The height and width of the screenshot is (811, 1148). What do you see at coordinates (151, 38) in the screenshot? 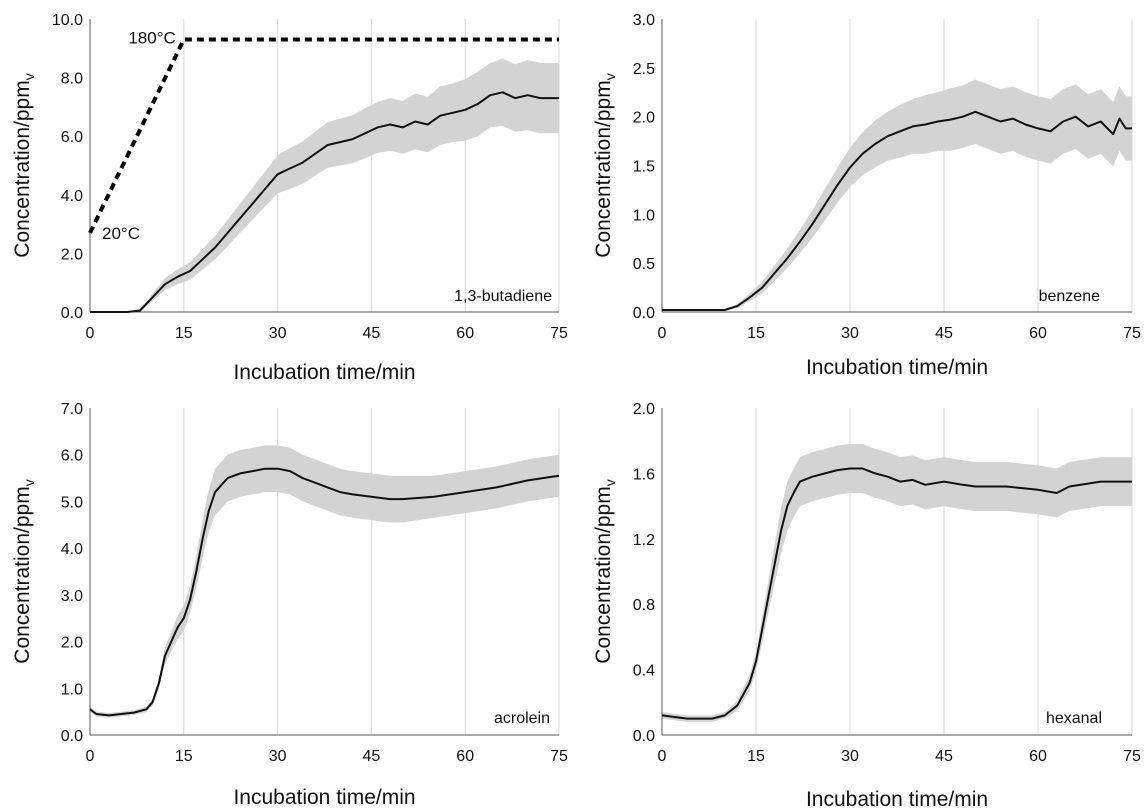
I see `temp-end-label: 180°C` at bounding box center [151, 38].